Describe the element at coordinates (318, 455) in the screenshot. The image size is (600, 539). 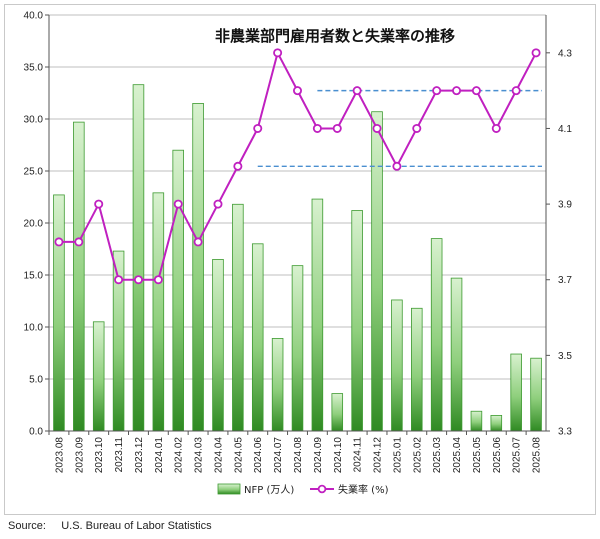
I see `x-tick-label: 2024.09` at that location.